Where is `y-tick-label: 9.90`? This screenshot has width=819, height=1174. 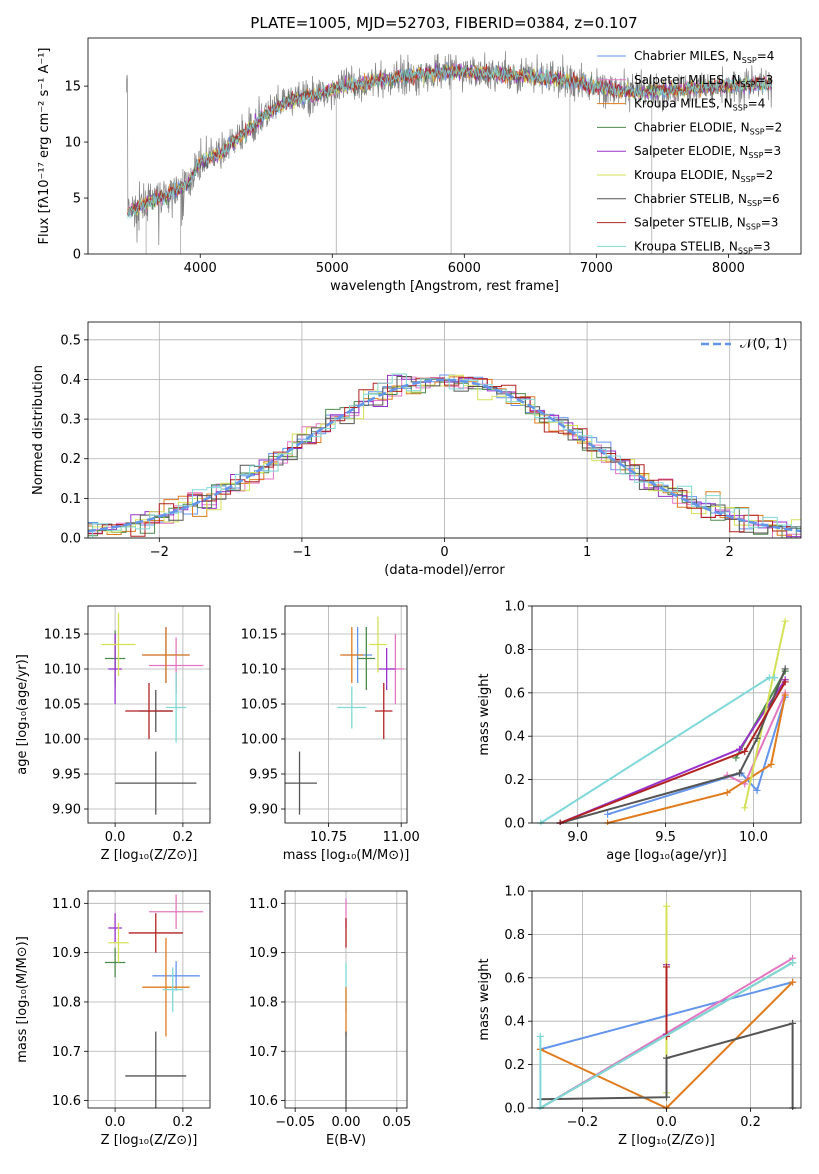
y-tick-label: 9.90 is located at coordinates (66, 810).